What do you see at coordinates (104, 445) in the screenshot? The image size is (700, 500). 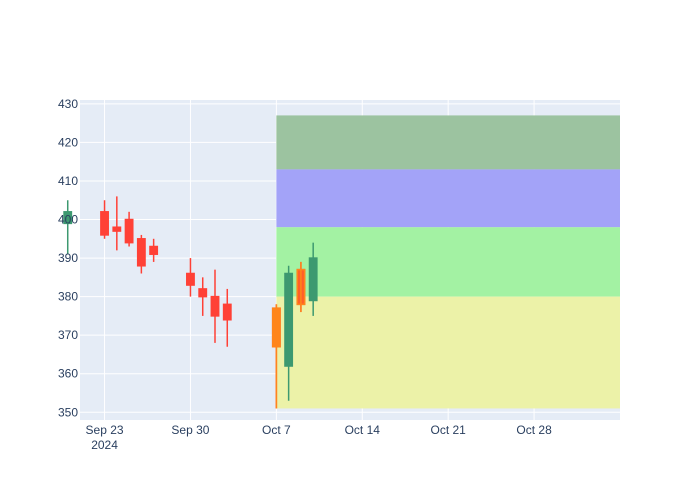 I see `x-tick-sublabel: 2024` at bounding box center [104, 445].